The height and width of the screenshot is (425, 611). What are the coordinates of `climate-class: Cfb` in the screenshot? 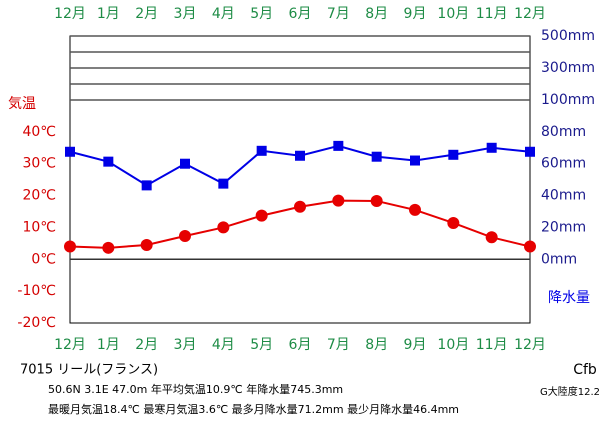 It's located at (585, 370).